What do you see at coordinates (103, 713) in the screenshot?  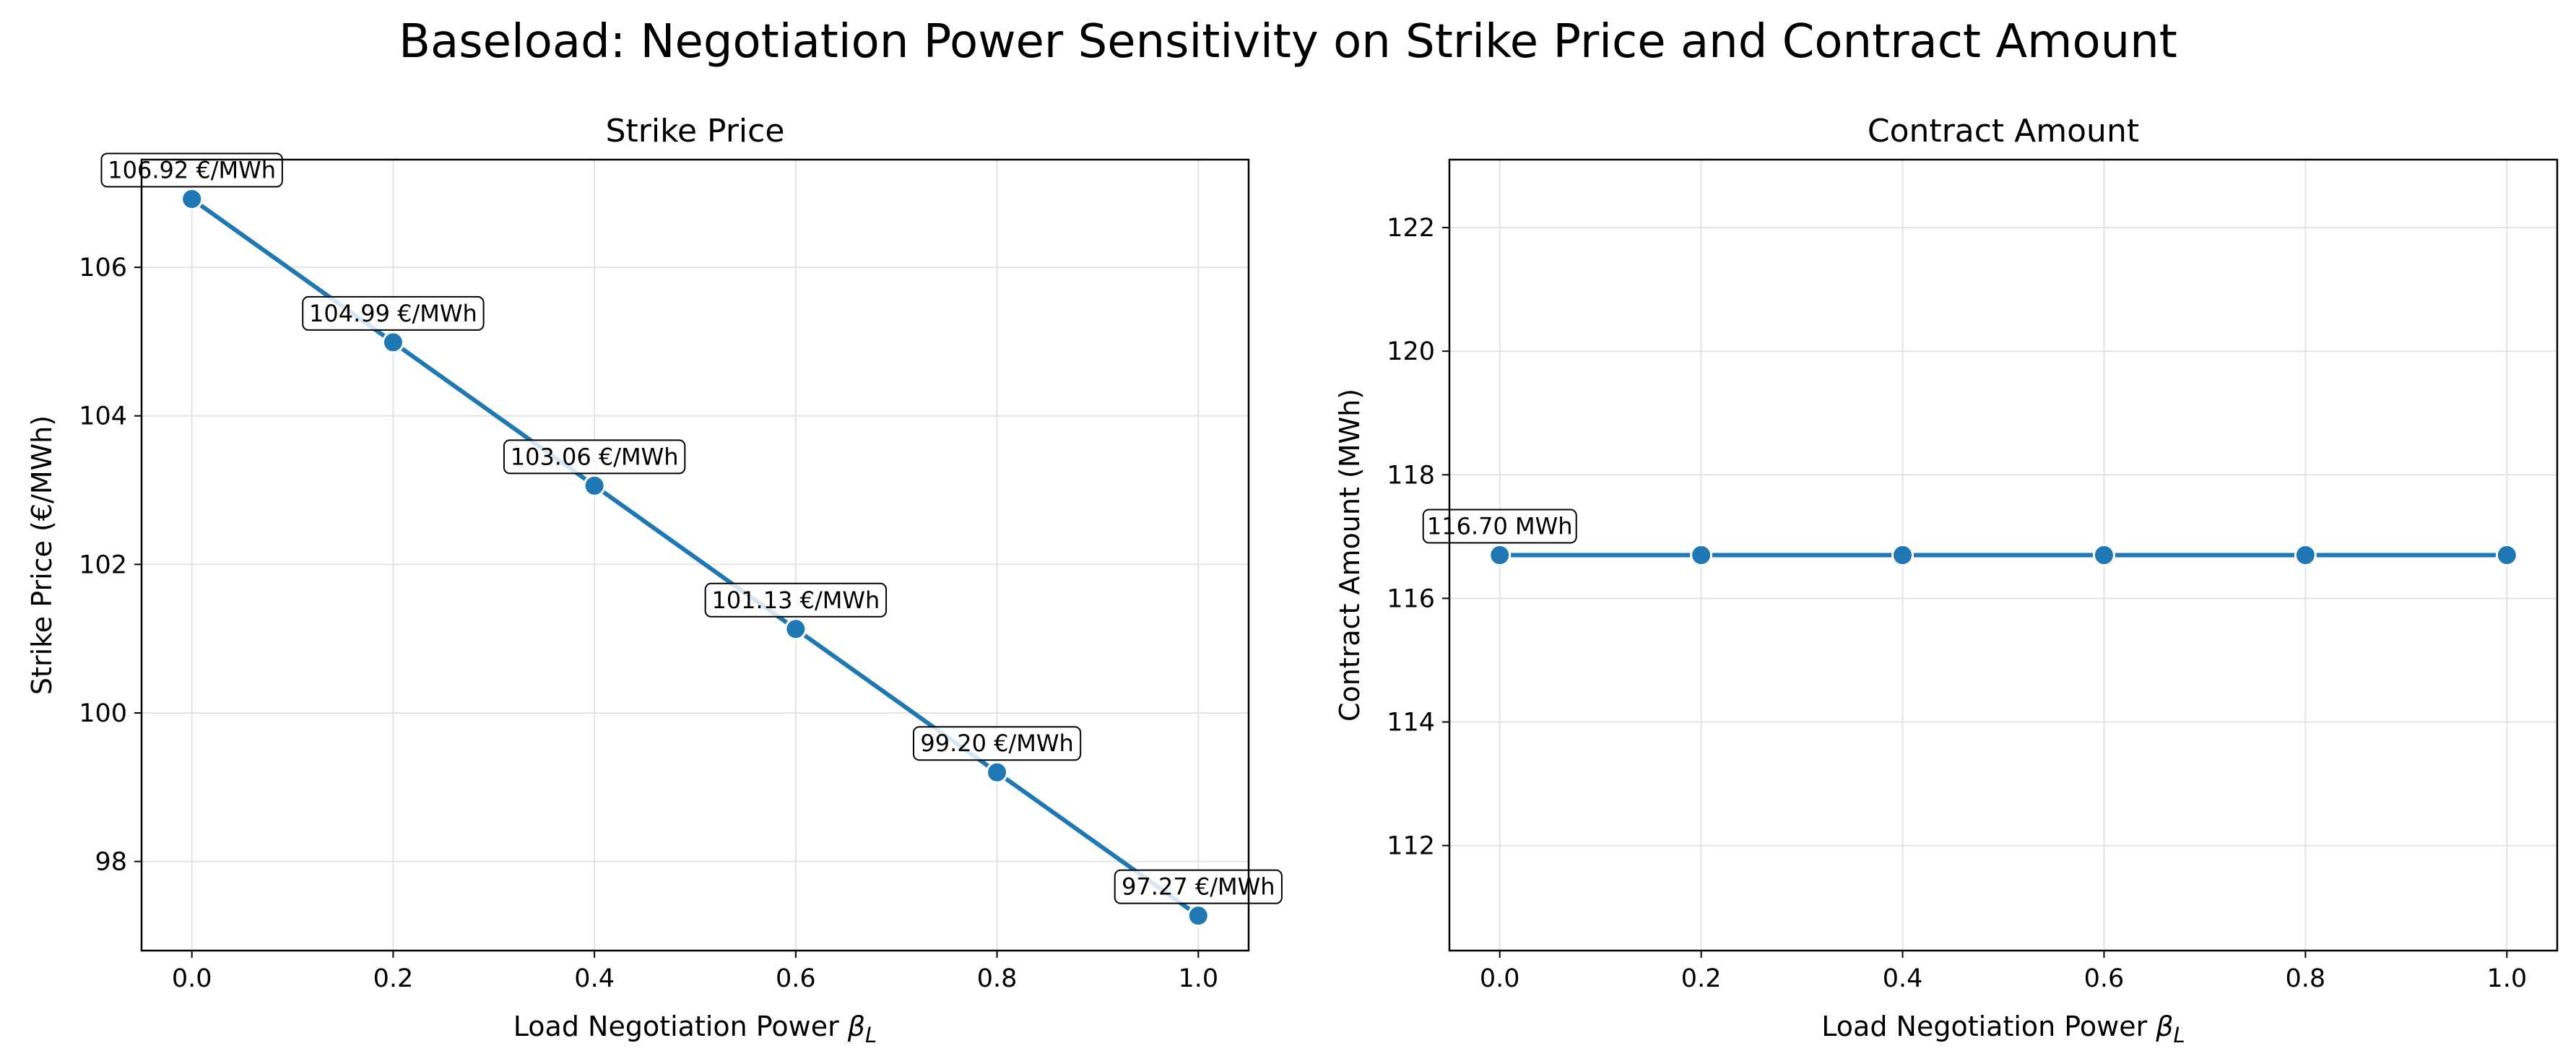 I see `y-tick-label: 100` at bounding box center [103, 713].